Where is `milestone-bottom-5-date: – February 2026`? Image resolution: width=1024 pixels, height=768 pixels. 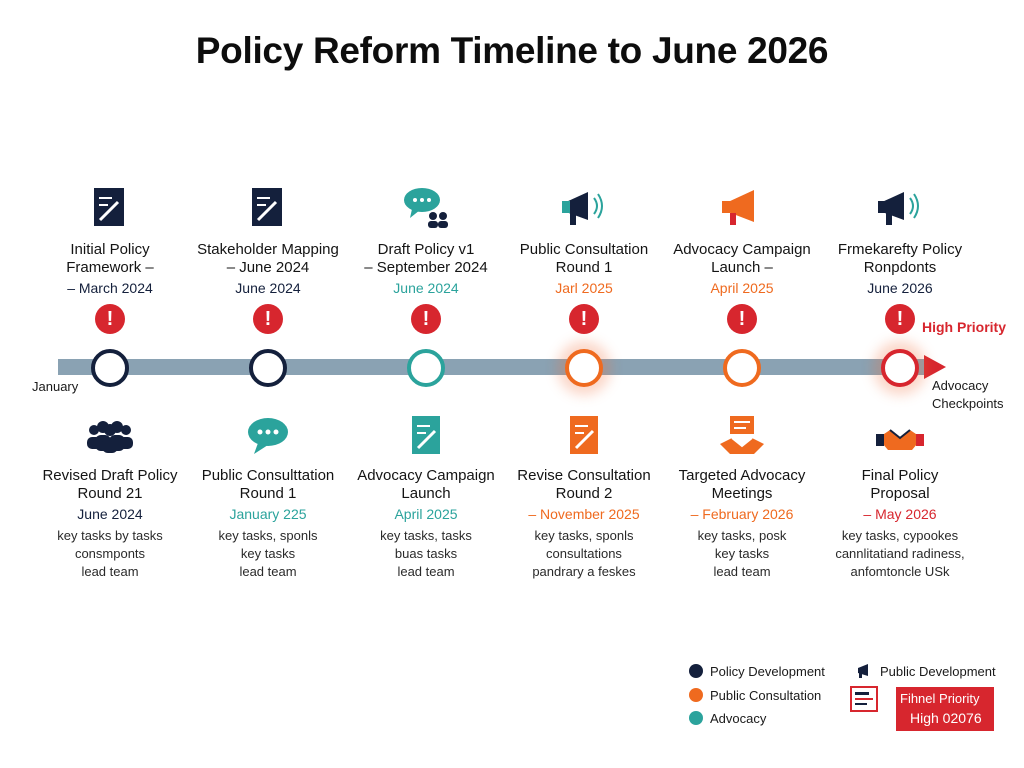 milestone-bottom-5-date: – February 2026 is located at coordinates (742, 514).